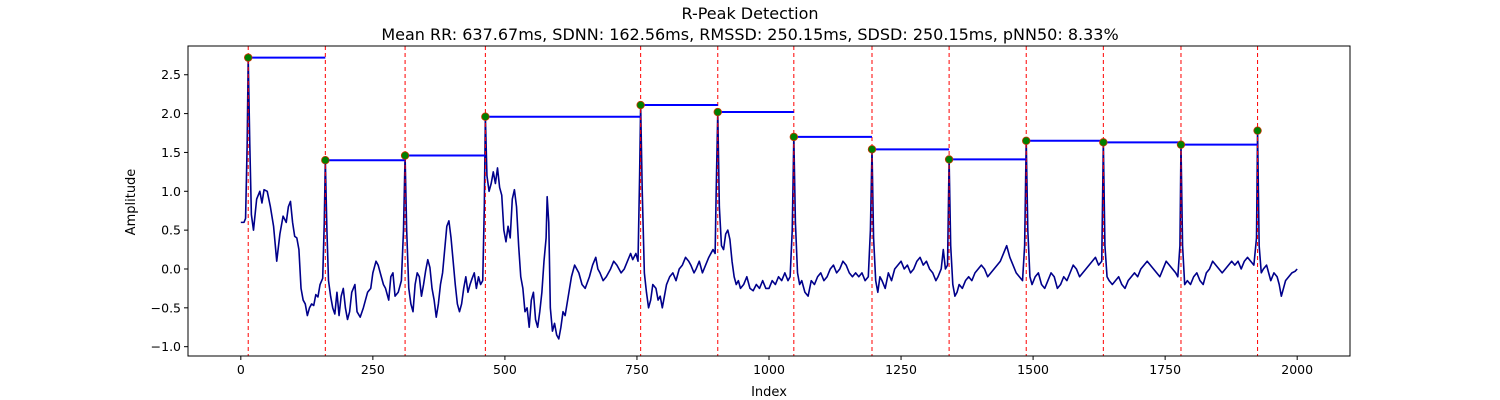  I want to click on x-axis: 0 250 500 750 1000 1250 1500 1750 2000, so click(775, 366).